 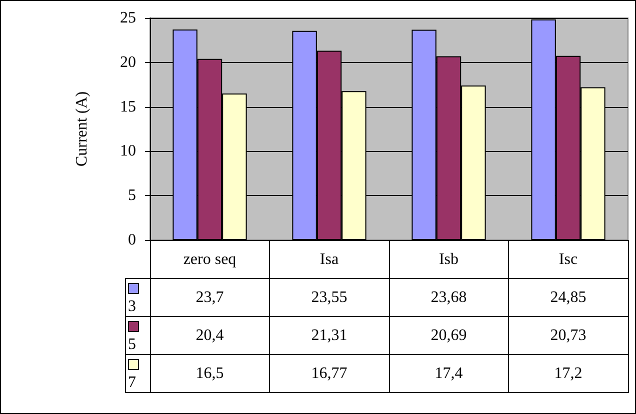 I want to click on legend-label: 3, so click(x=138, y=297).